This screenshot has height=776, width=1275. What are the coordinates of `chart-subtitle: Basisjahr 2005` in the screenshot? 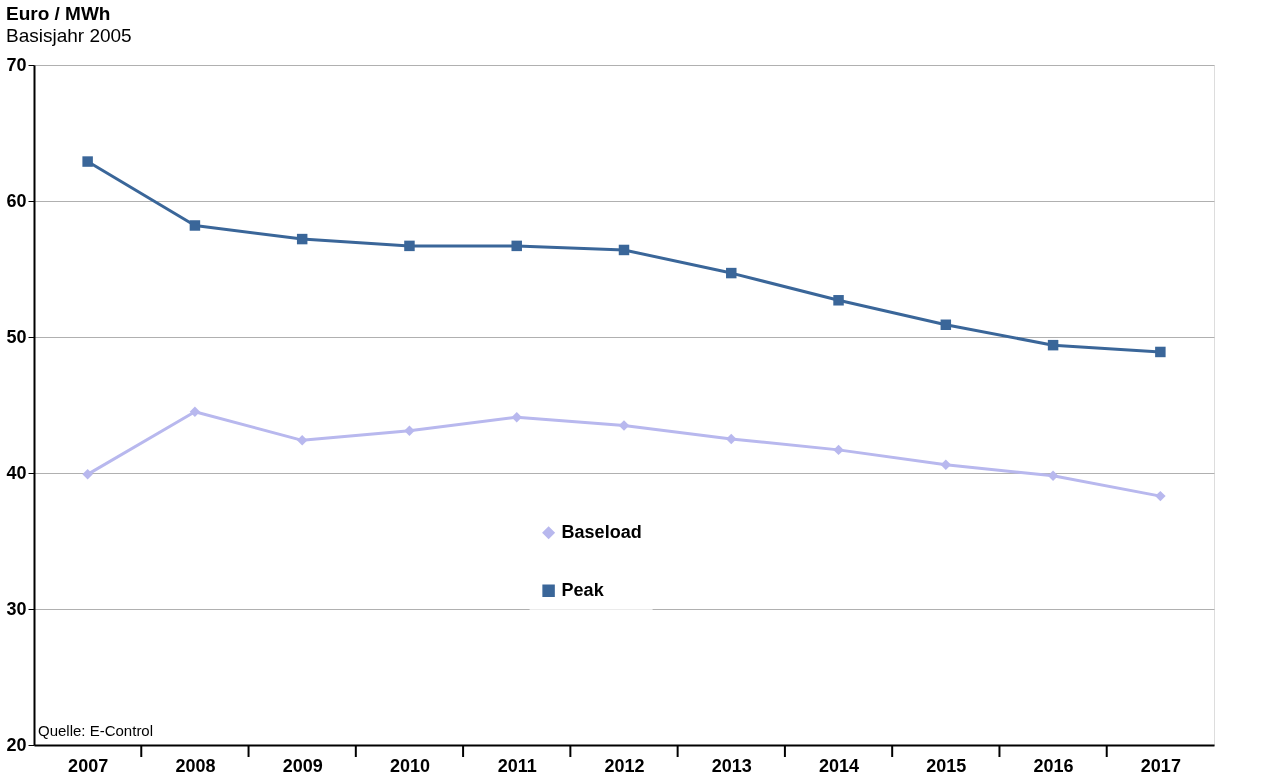 It's located at (68, 35).